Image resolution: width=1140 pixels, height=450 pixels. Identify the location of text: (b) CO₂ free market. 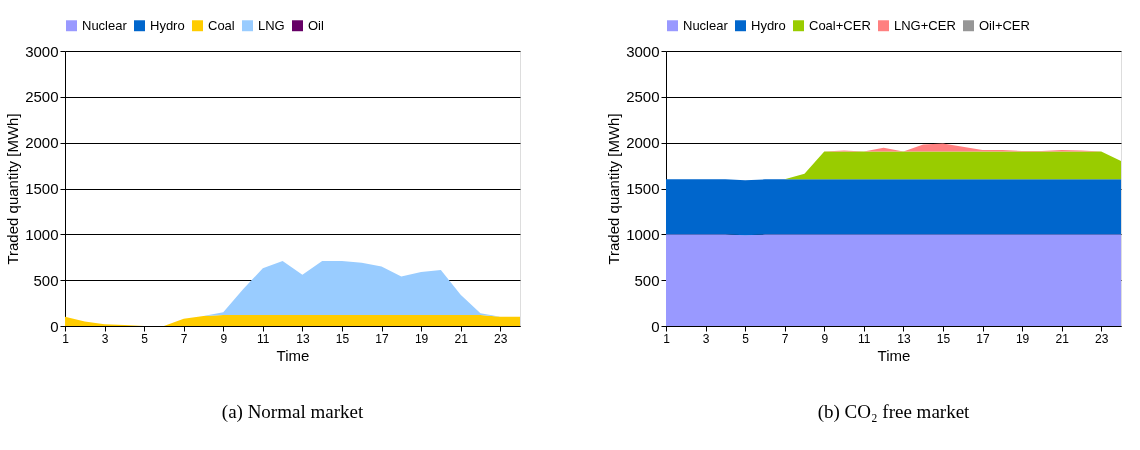
(894, 412).